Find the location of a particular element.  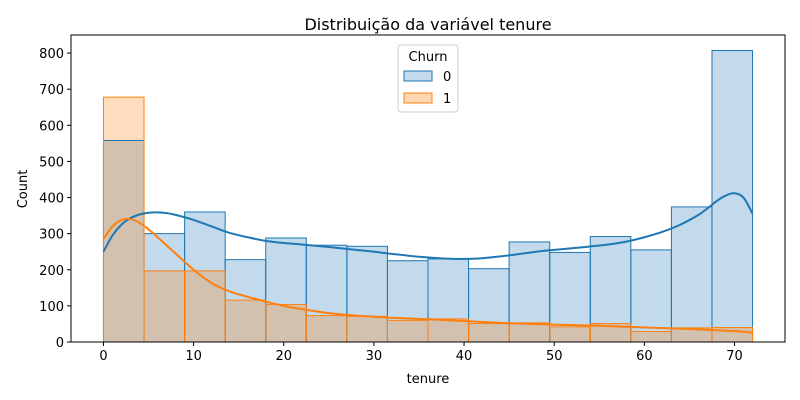

chart-title: Distribuição da variável tenure is located at coordinates (427, 24).